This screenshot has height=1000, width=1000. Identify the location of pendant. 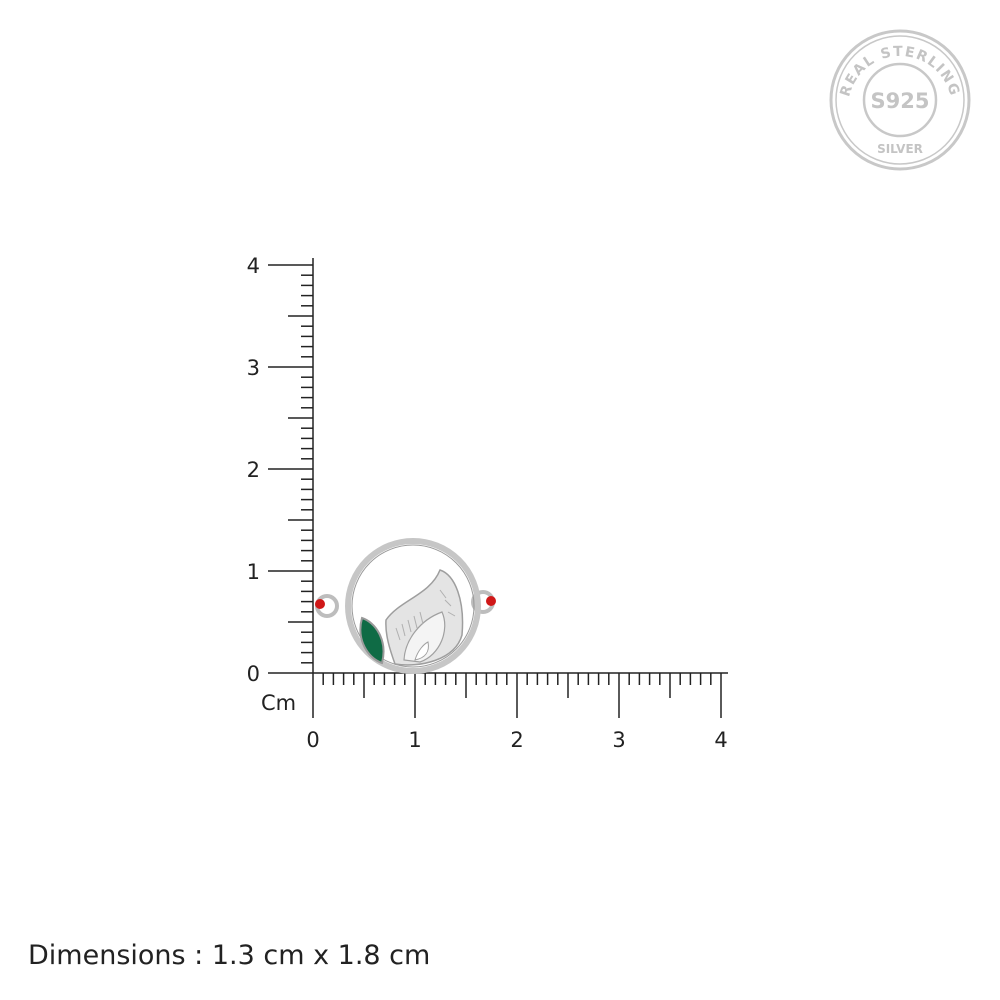
(405, 606).